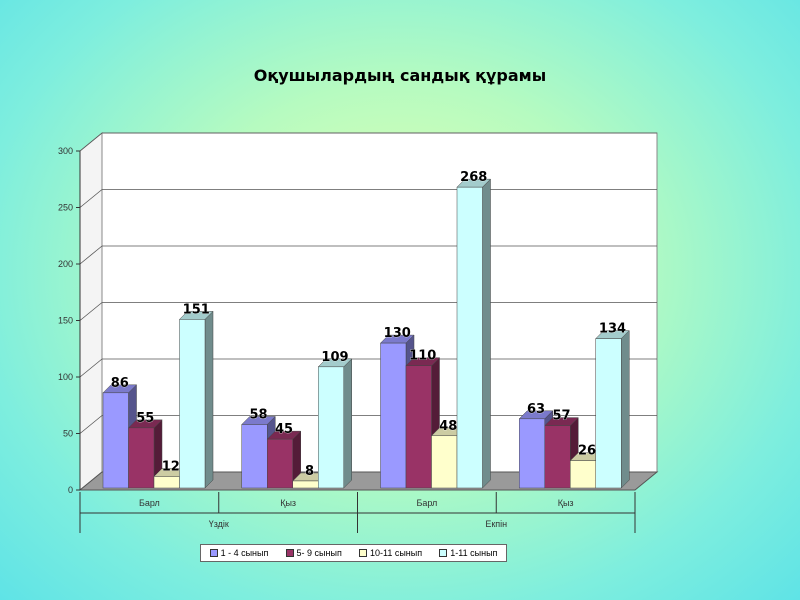 The height and width of the screenshot is (600, 800). I want to click on x-group-label: Үздік, so click(219, 524).